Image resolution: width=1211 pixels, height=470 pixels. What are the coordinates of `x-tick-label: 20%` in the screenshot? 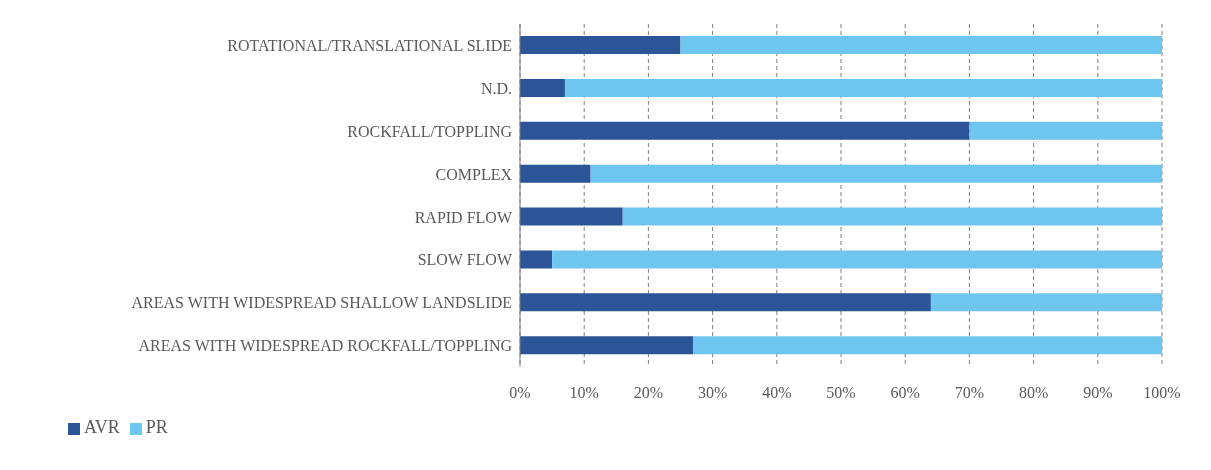 It's located at (648, 393).